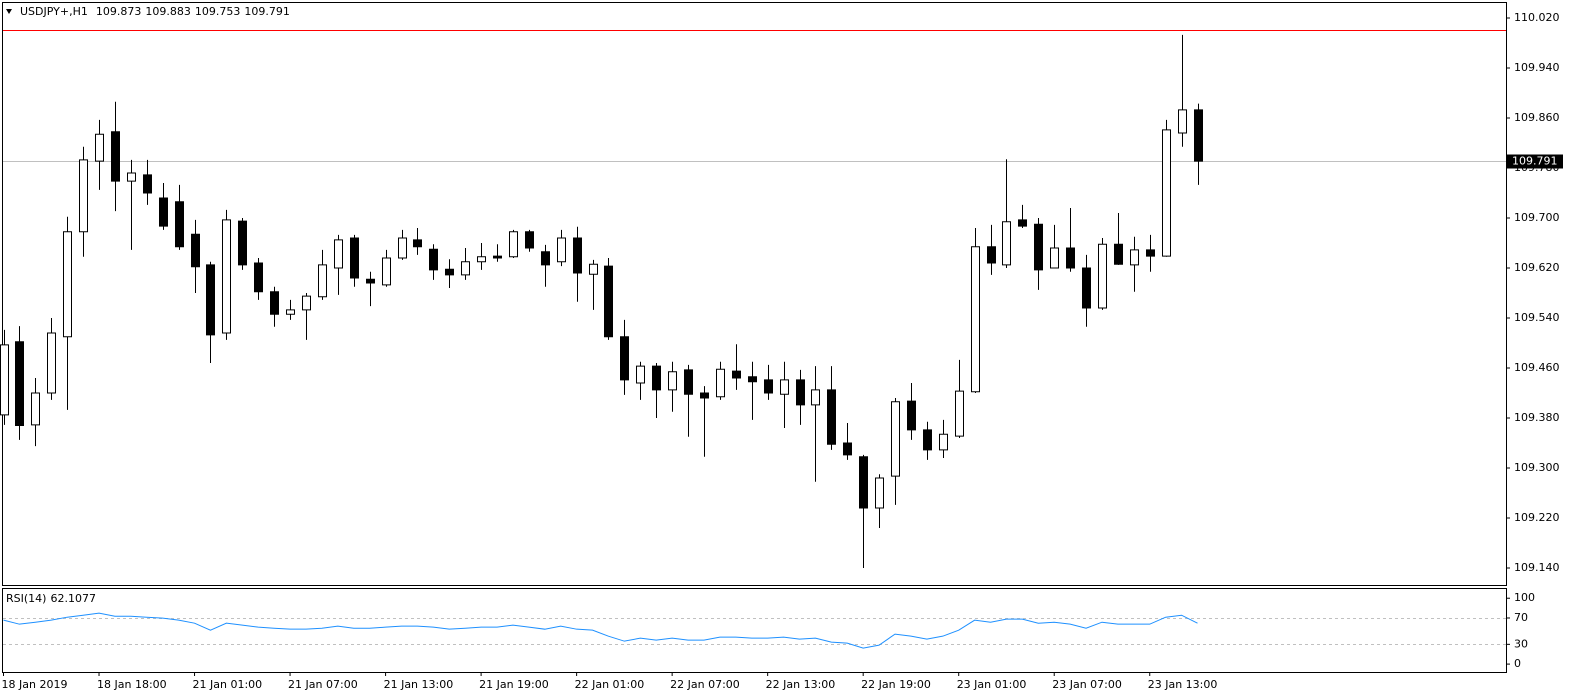  I want to click on y-tick-label: 109.300, so click(1537, 467).